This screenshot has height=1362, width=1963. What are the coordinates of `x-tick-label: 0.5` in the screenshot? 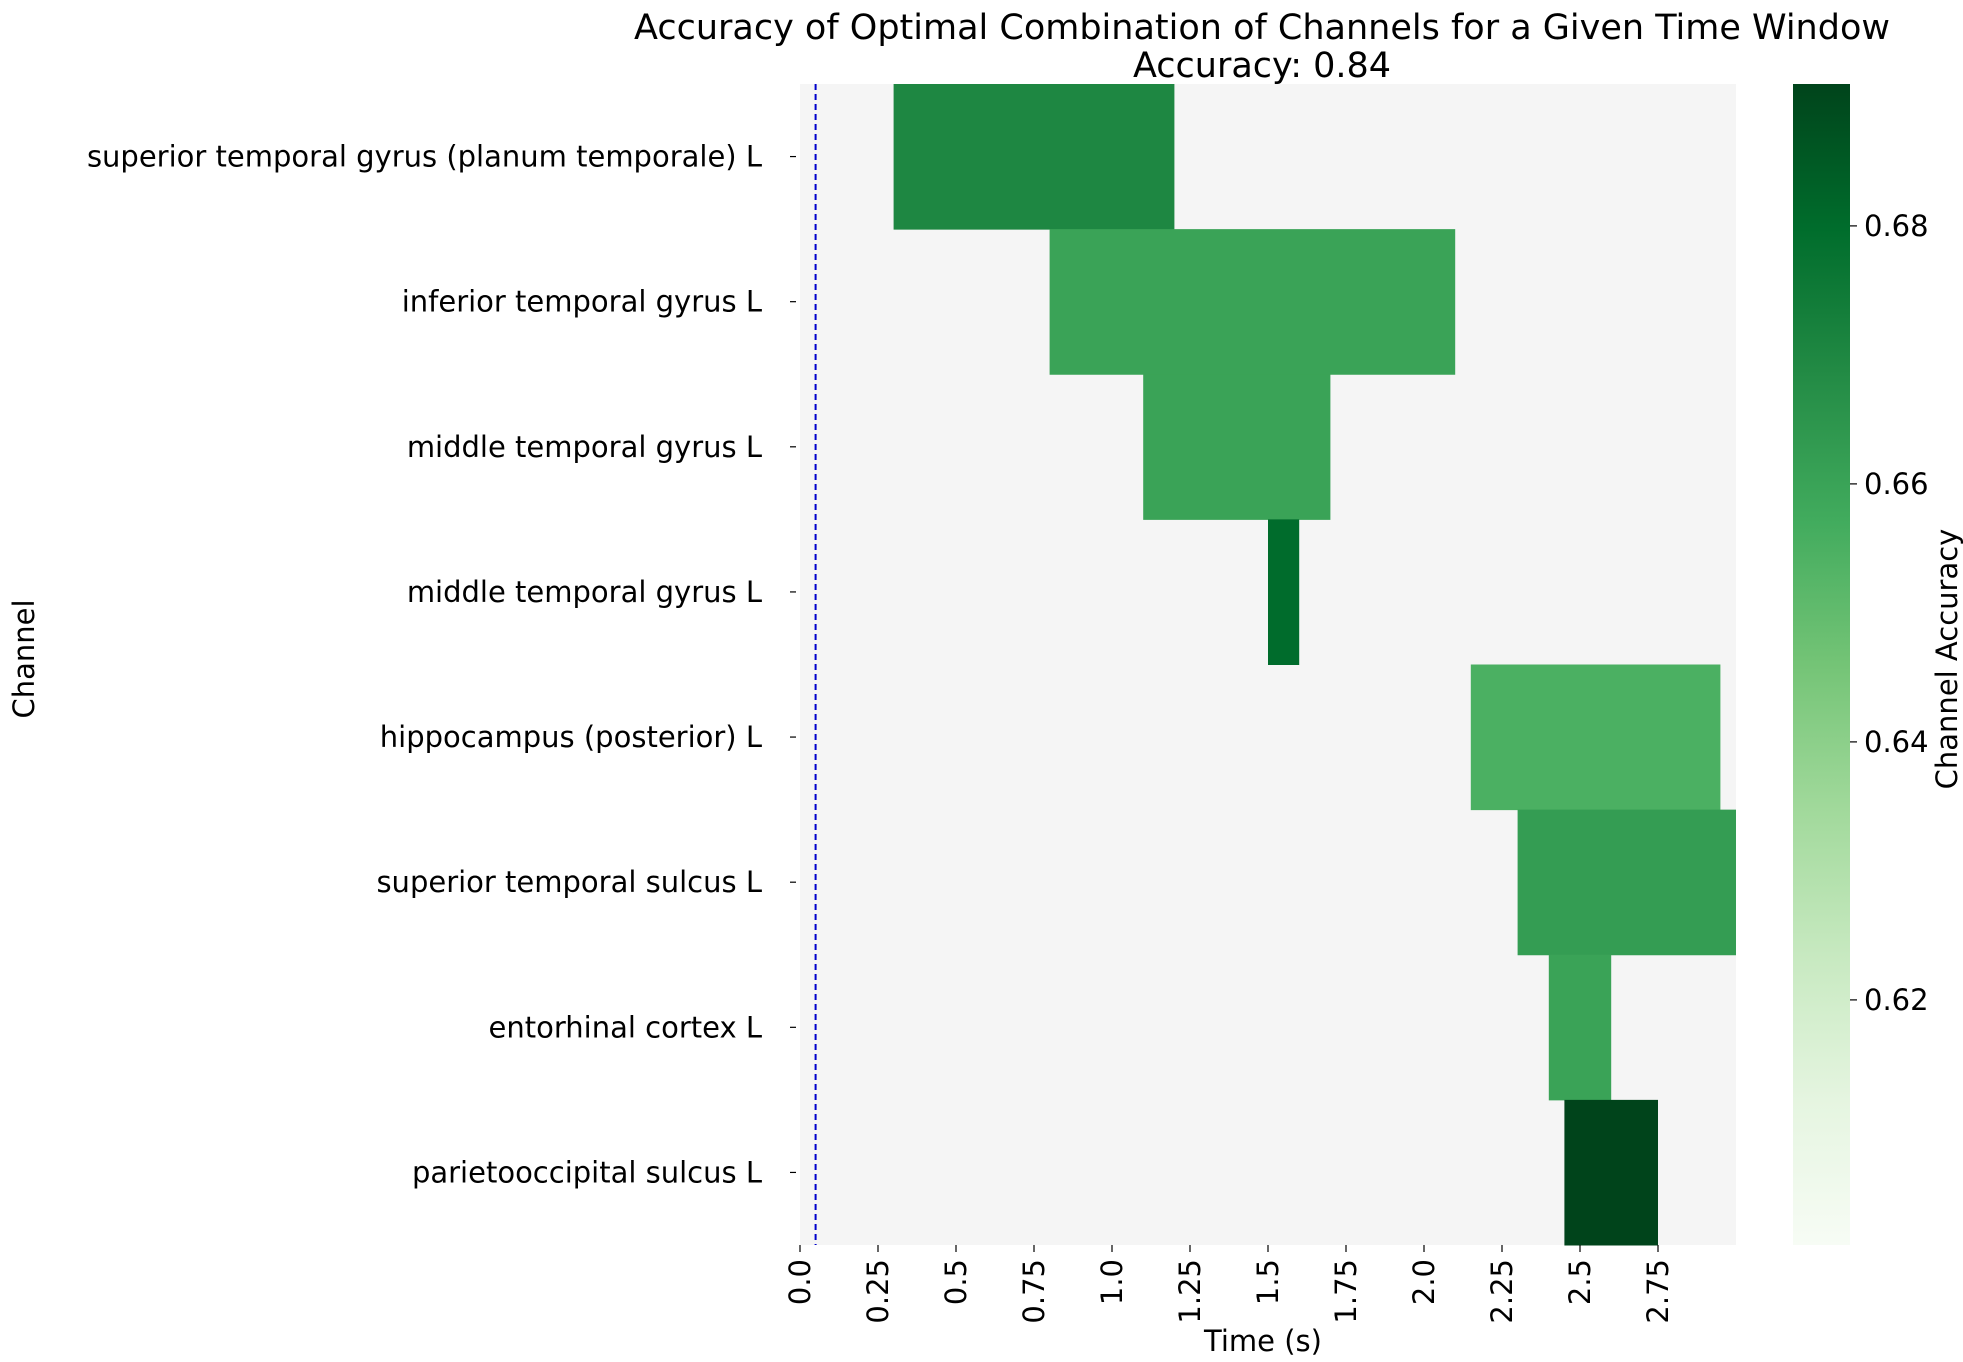 It's located at (956, 1282).